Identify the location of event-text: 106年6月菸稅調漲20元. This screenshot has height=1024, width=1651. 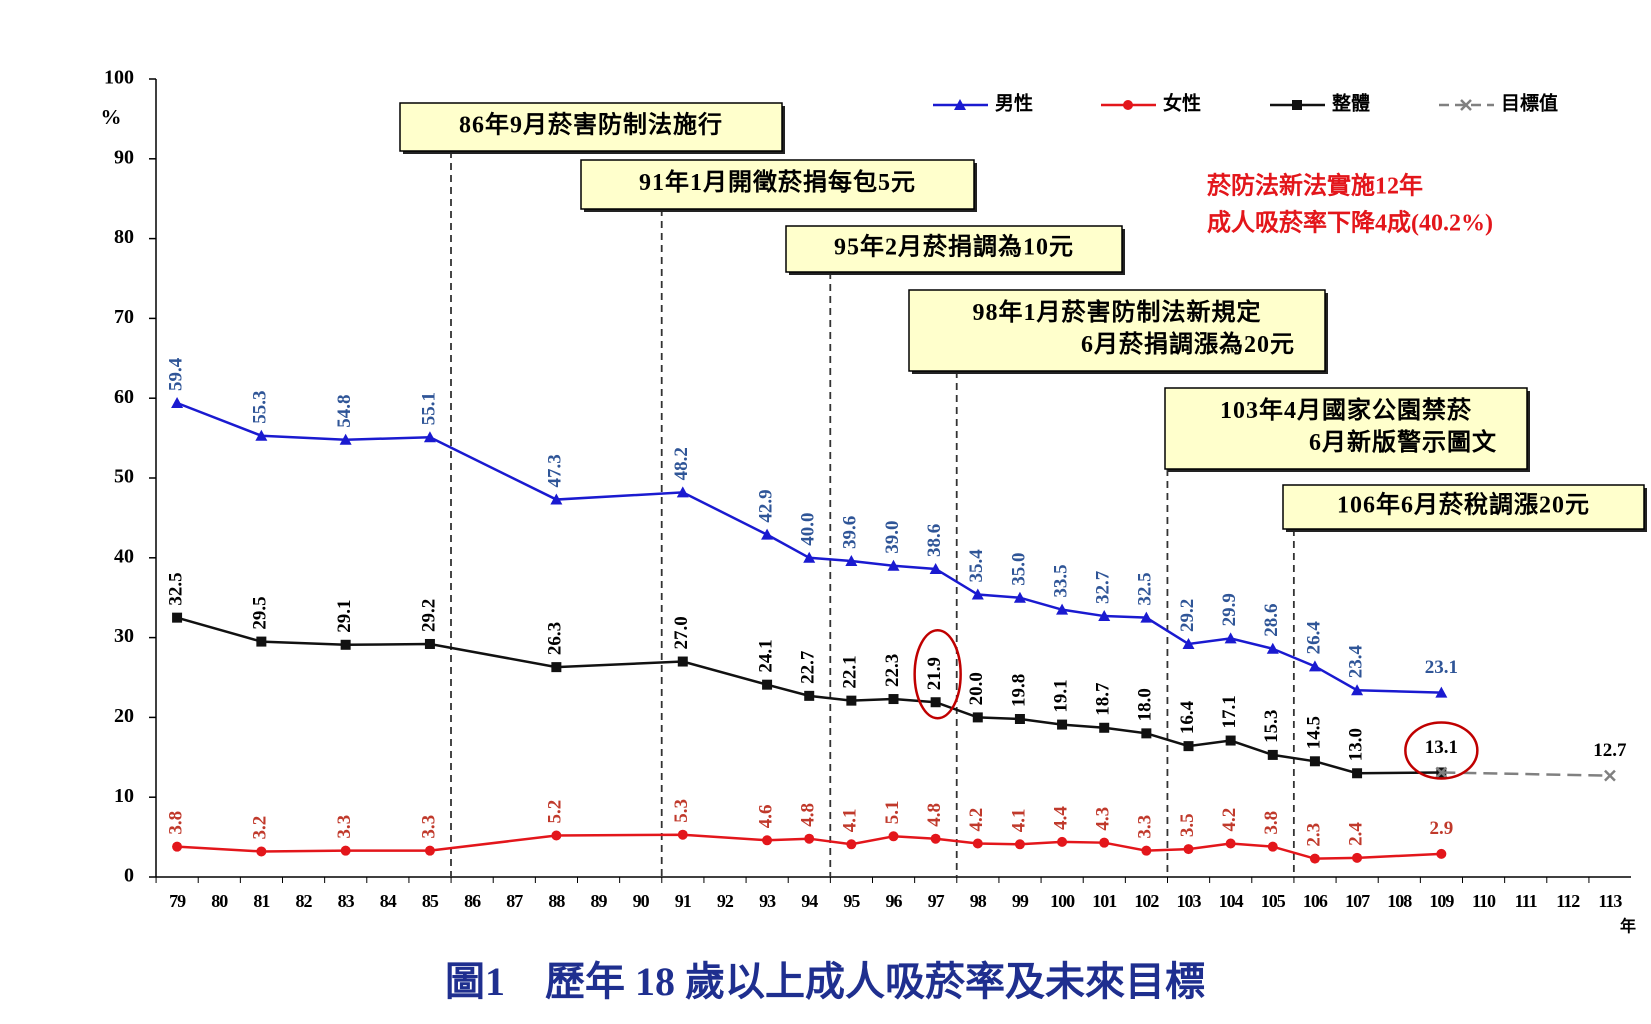
(1463, 505).